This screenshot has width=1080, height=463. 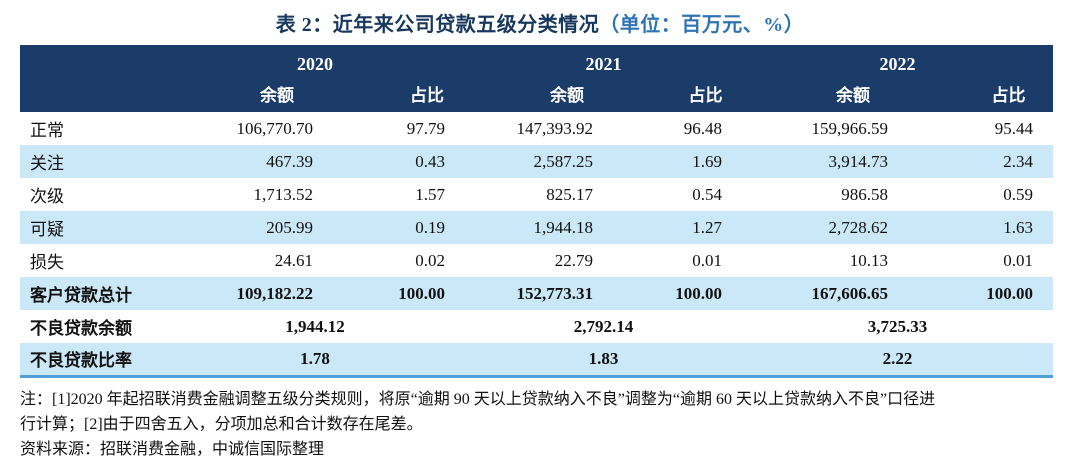 What do you see at coordinates (897, 358) in the screenshot?
I see `value-cell: 2.22` at bounding box center [897, 358].